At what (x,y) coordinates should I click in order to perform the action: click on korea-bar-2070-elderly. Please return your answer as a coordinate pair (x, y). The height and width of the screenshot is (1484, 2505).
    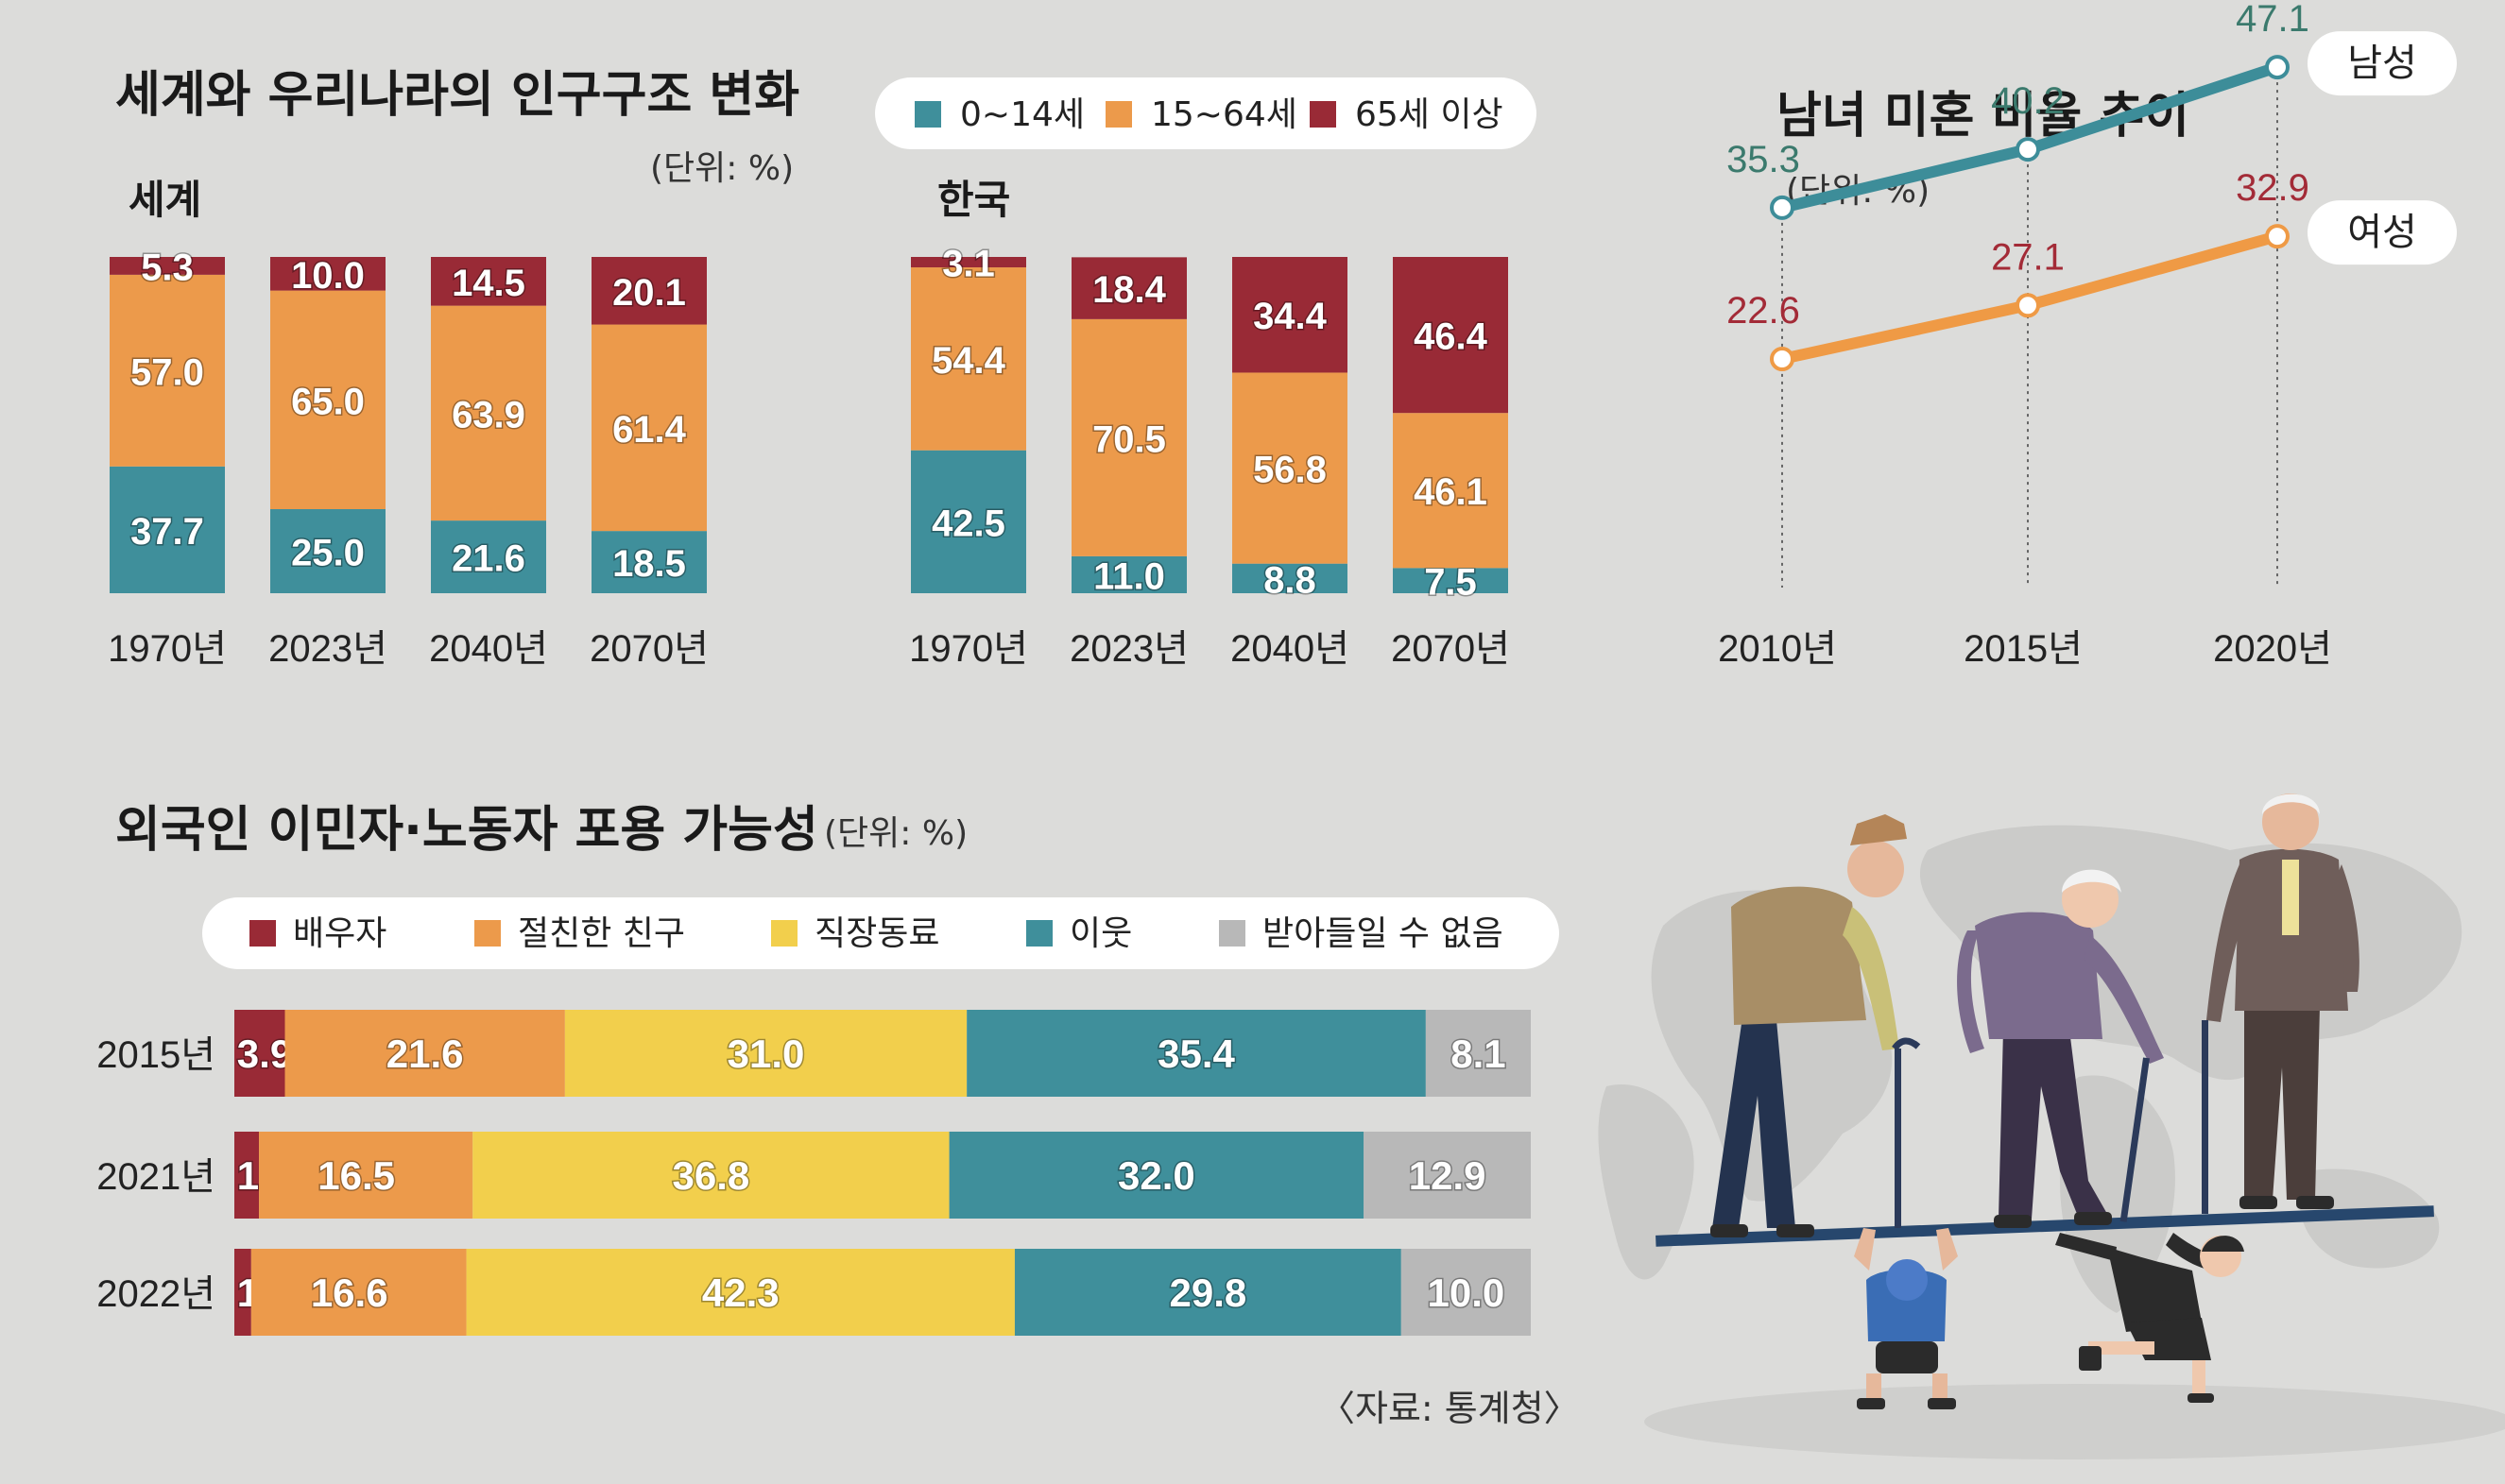
    Looking at the image, I should click on (1450, 335).